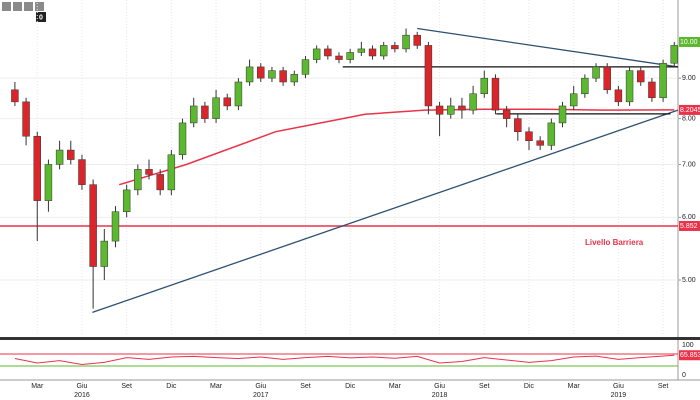 The height and width of the screenshot is (400, 700). Describe the element at coordinates (689, 280) in the screenshot. I see `y-tick-label: 5.00` at that location.